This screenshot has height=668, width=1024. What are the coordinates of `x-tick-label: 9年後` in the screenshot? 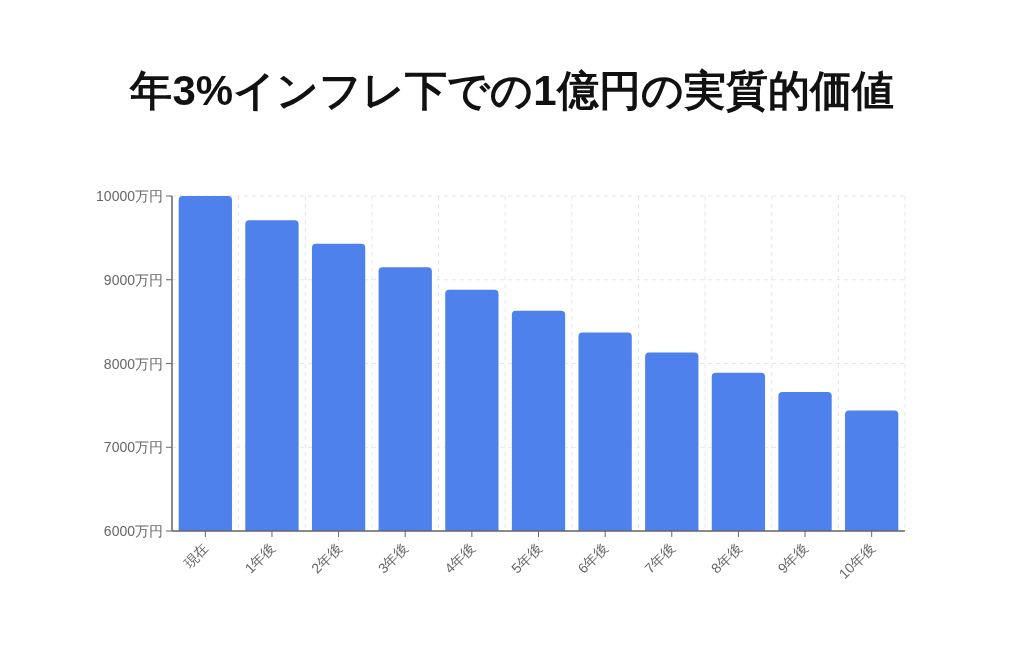 It's located at (793, 558).